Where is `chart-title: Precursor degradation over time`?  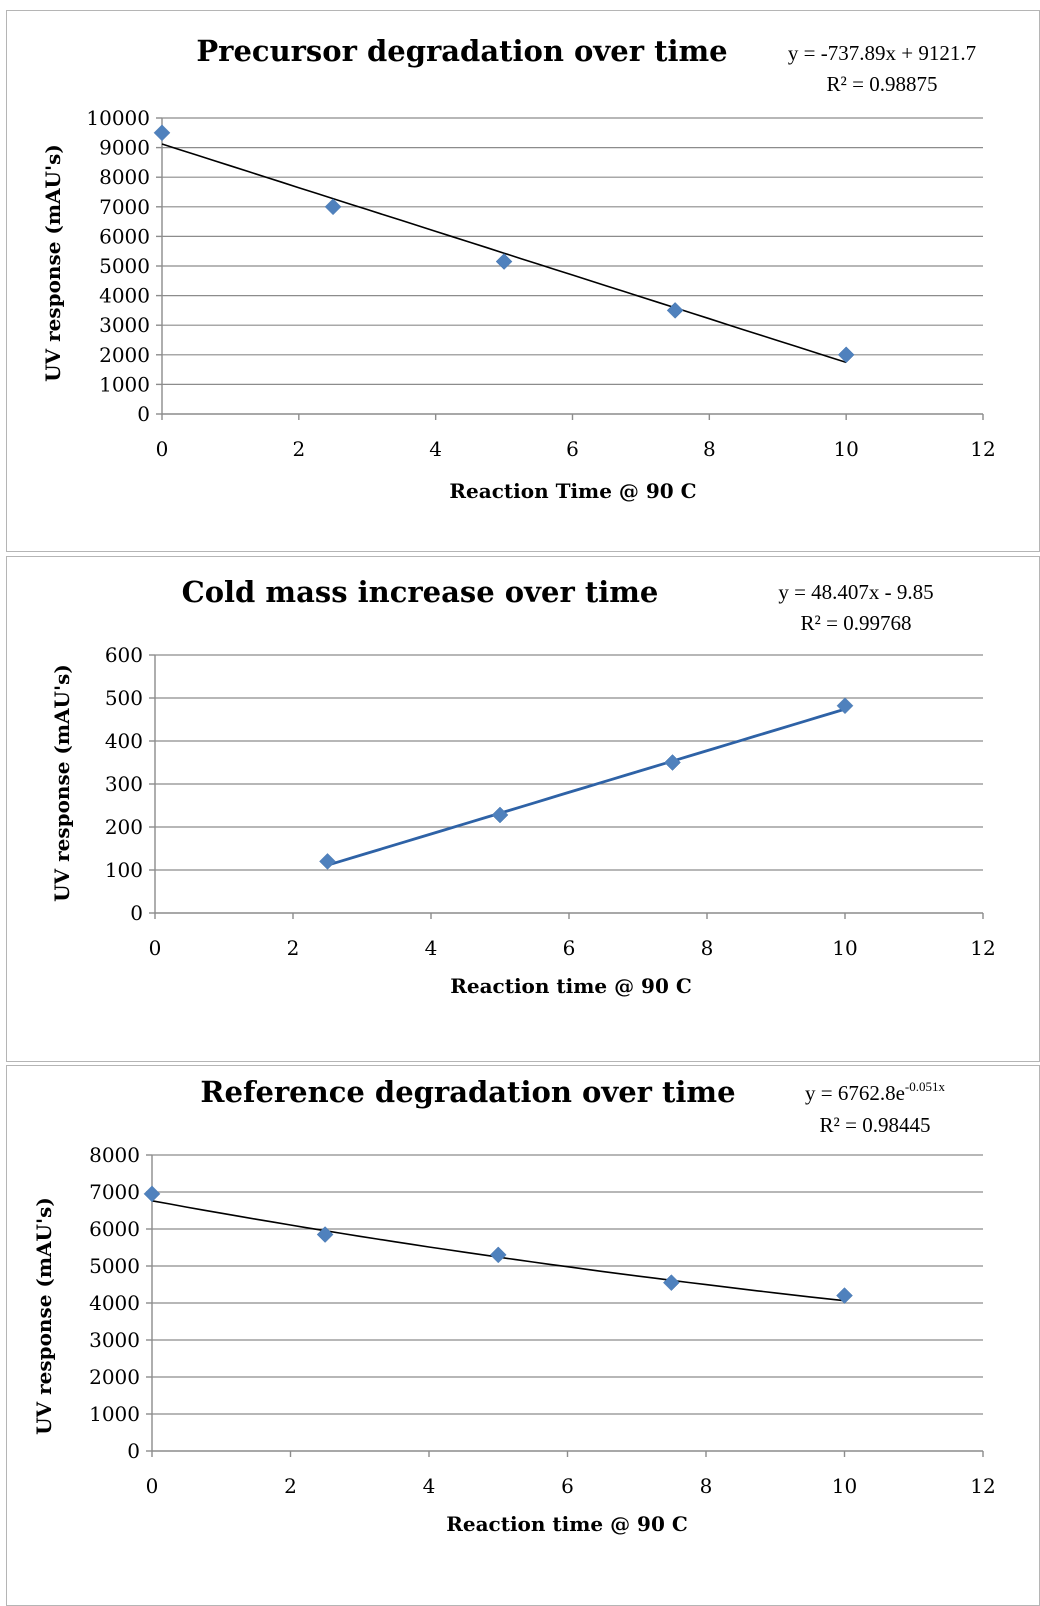 chart-title: Precursor degradation over time is located at coordinates (461, 51).